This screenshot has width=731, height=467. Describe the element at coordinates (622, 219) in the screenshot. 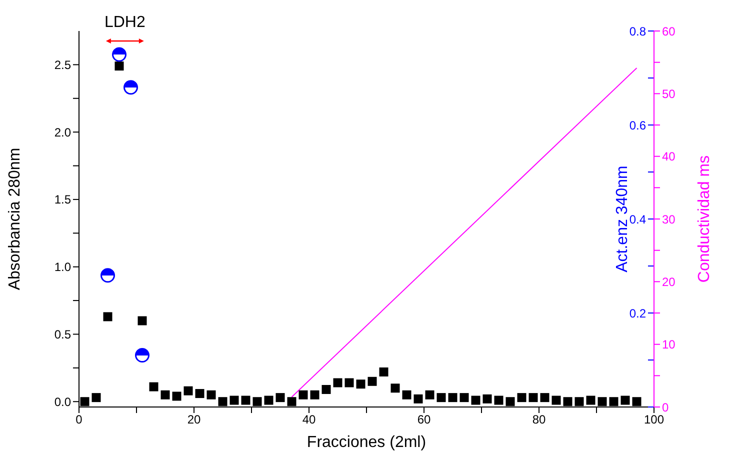

I see `y2-axis-title: Act.enz 340nm` at that location.